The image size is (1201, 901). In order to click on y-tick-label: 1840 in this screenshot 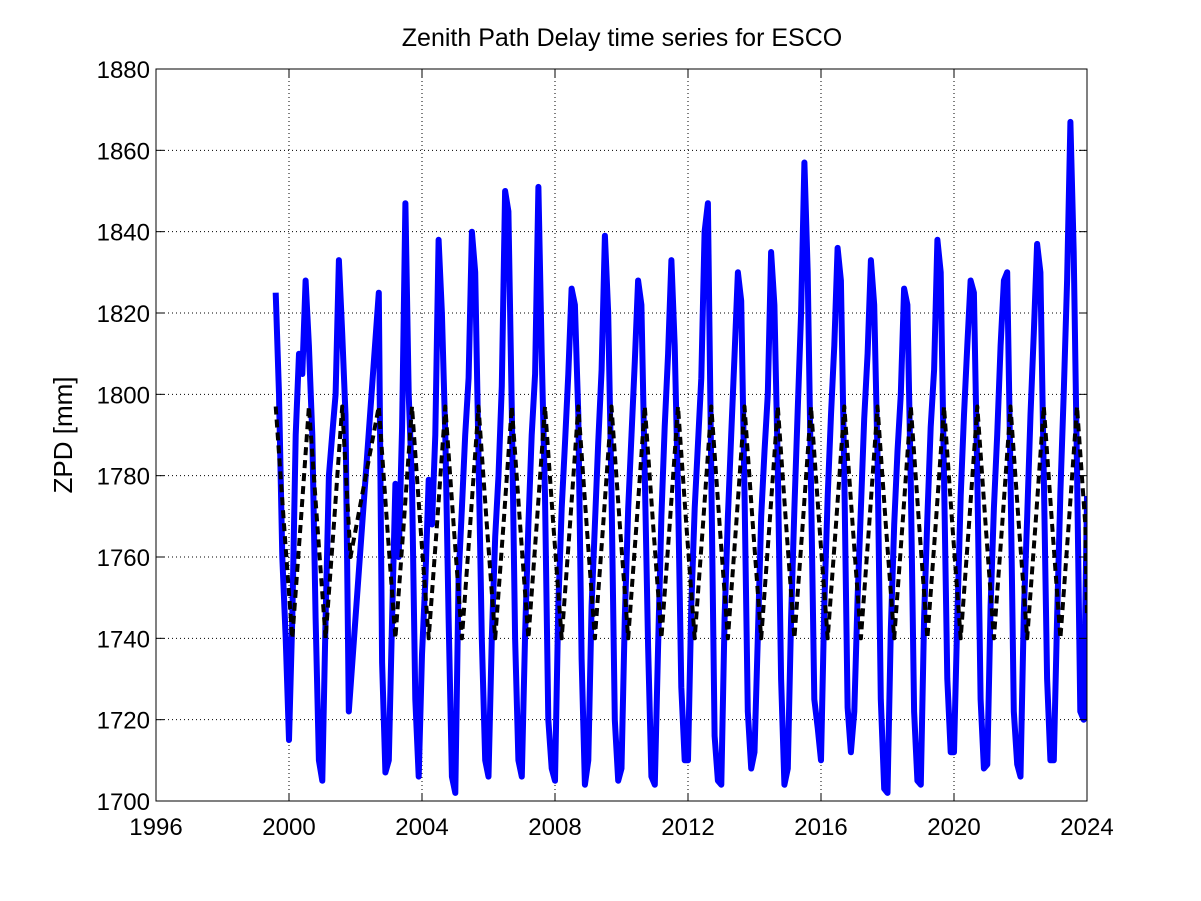, I will do `click(123, 233)`.